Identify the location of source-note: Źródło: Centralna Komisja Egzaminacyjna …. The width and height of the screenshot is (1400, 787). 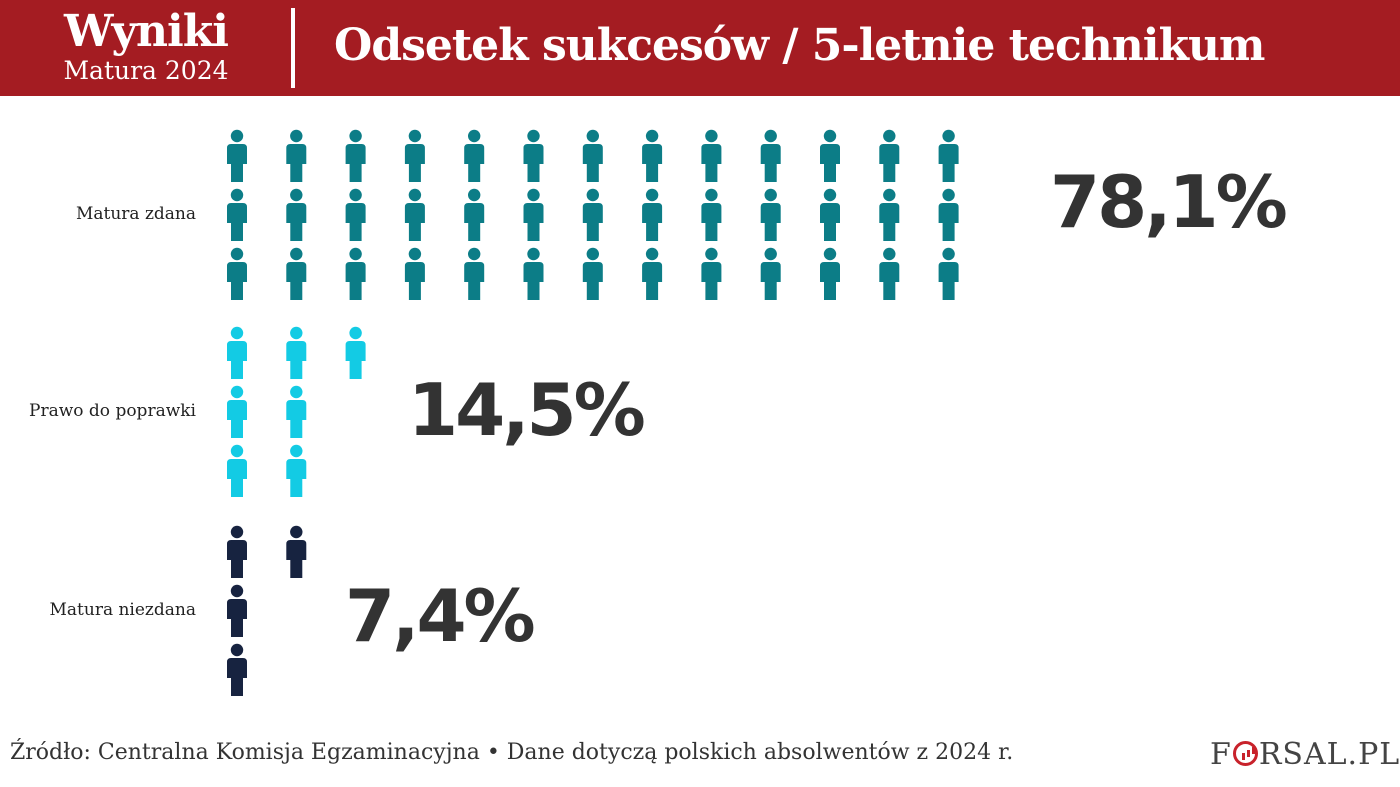
(512, 752).